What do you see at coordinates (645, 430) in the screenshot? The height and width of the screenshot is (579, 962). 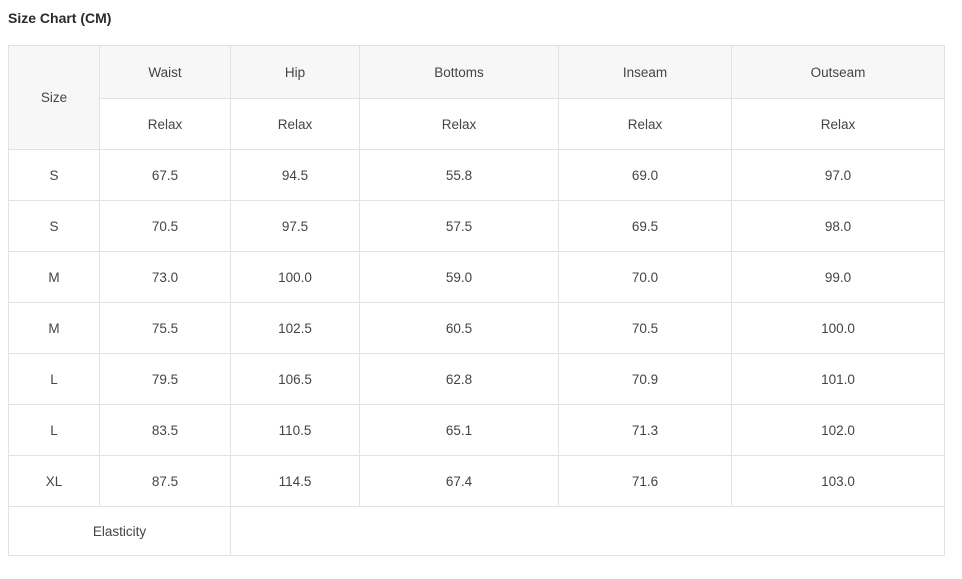 I see `inseam-cell: 71.3` at bounding box center [645, 430].